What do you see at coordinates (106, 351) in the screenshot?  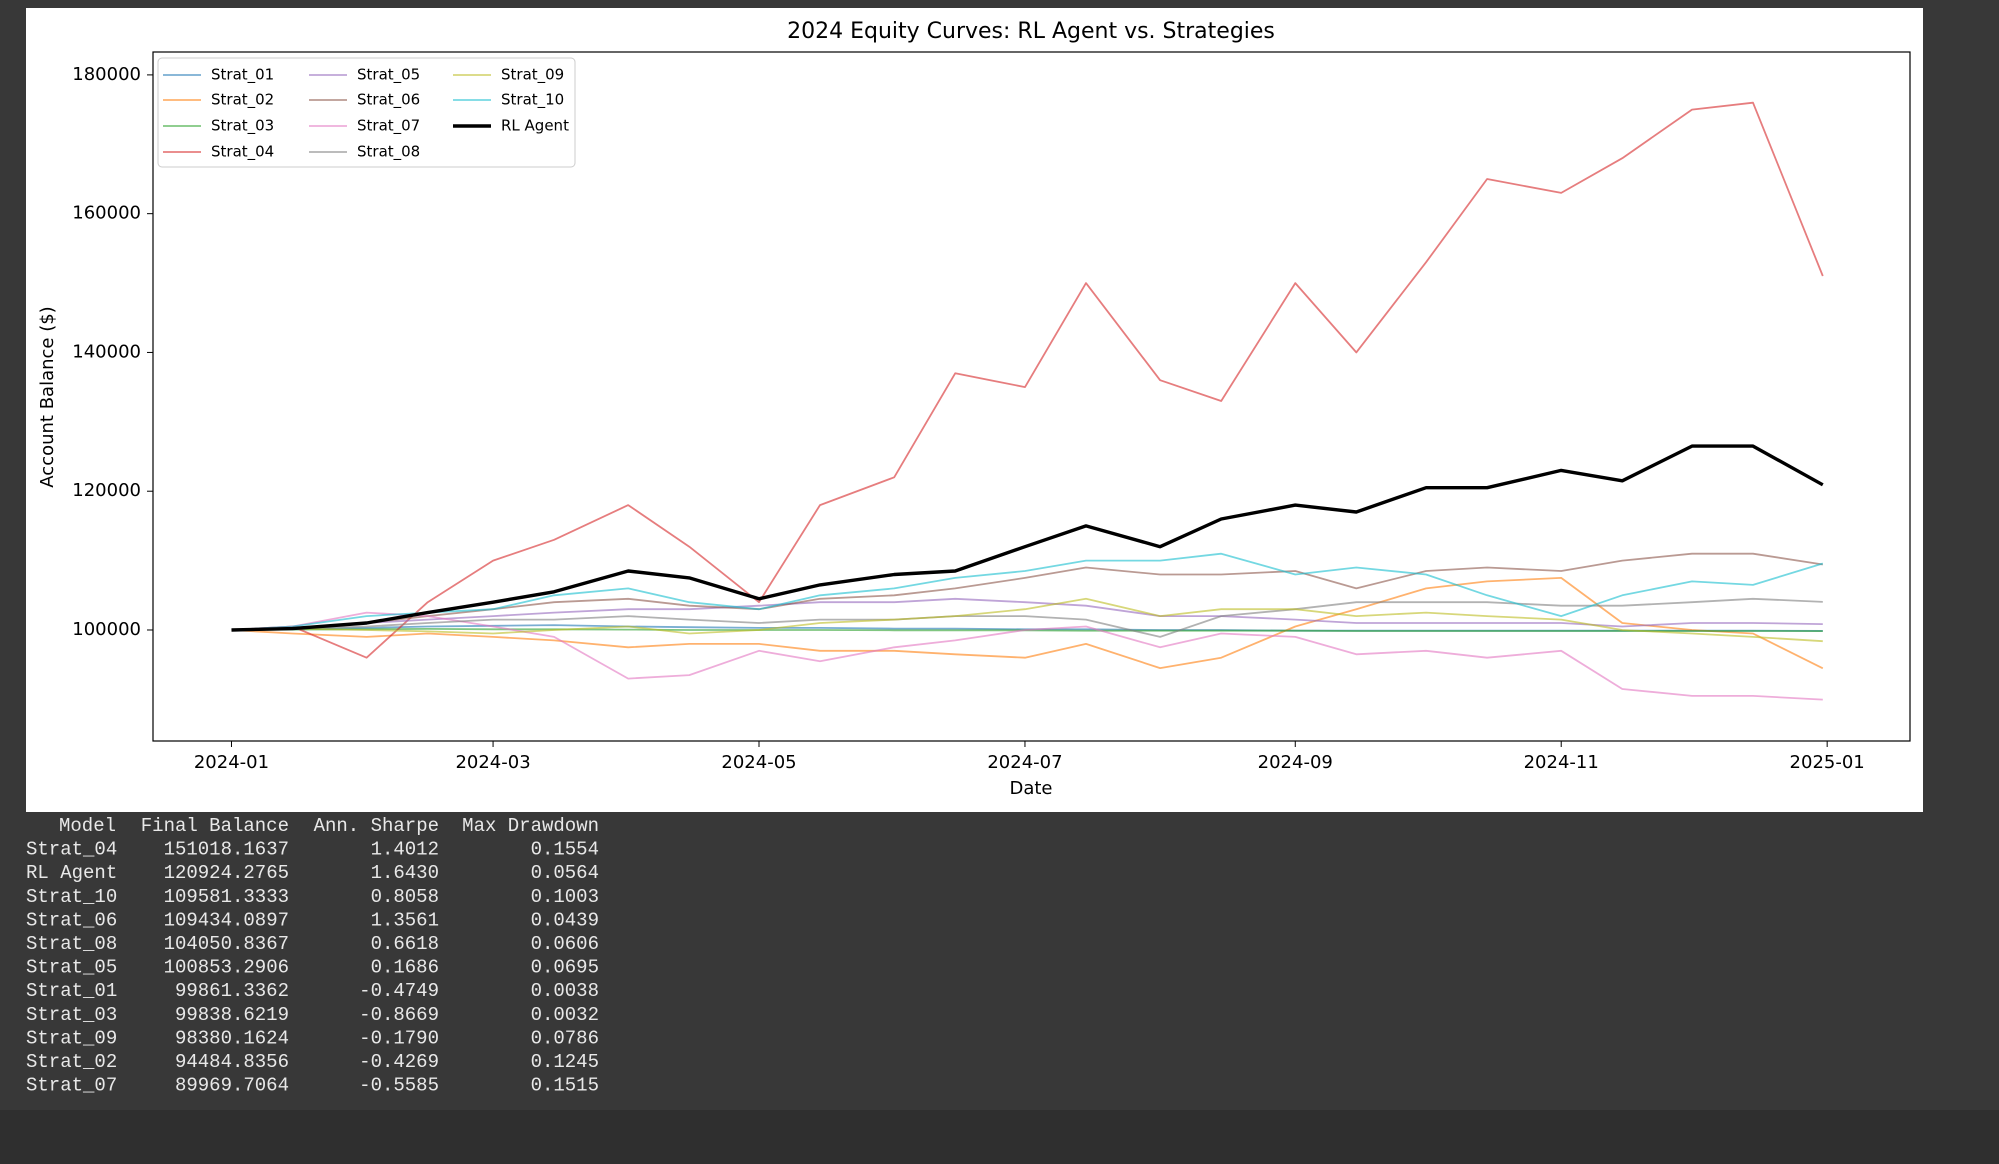 I see `y-tick-label: 140000` at bounding box center [106, 351].